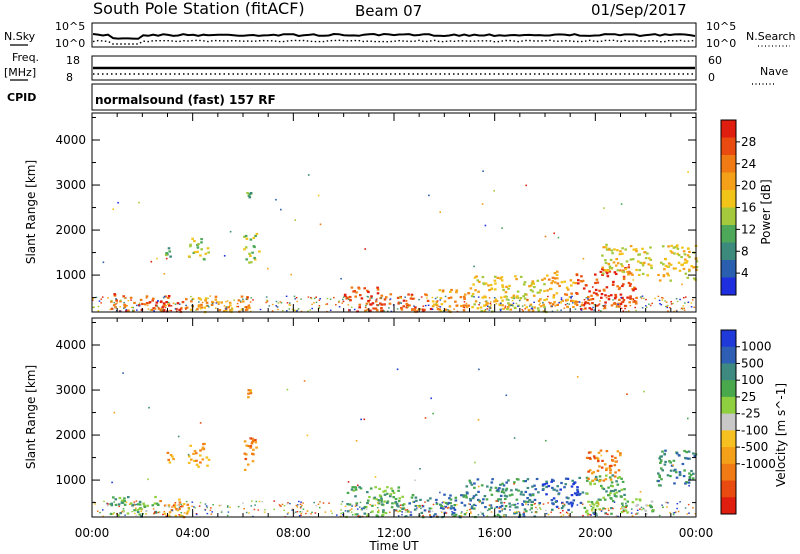 This screenshot has width=800, height=554. What do you see at coordinates (754, 447) in the screenshot?
I see `colorbar-tick-label: -500` at bounding box center [754, 447].